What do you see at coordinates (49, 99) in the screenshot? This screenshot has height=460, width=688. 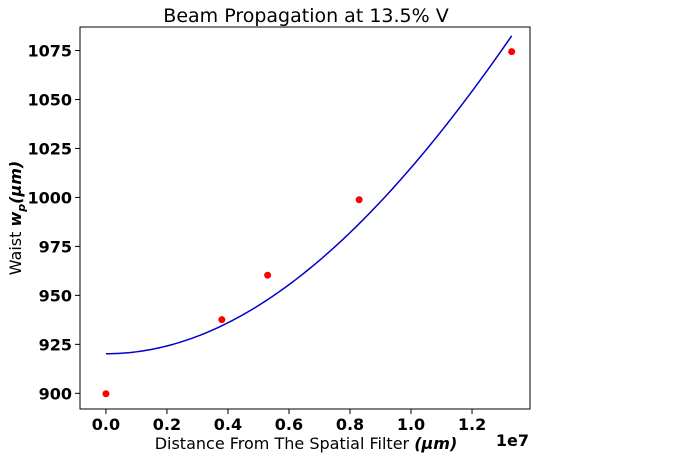 I see `y-tick-label: 1050` at bounding box center [49, 99].